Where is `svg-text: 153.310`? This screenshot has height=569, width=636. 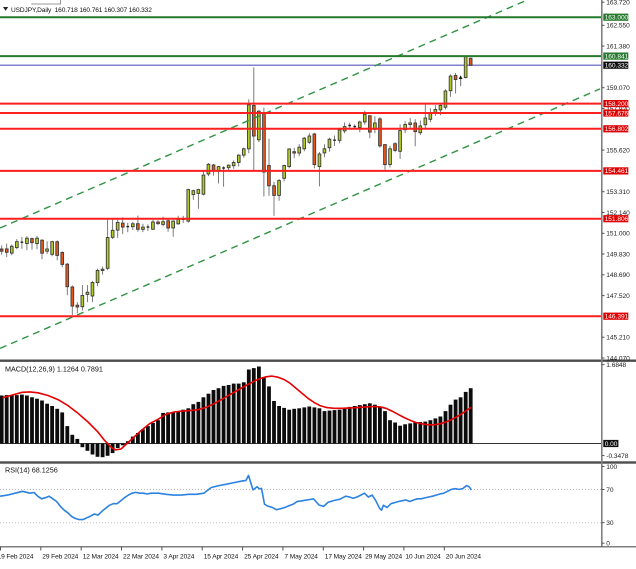
svg-text: 153.310 is located at coordinates (618, 192).